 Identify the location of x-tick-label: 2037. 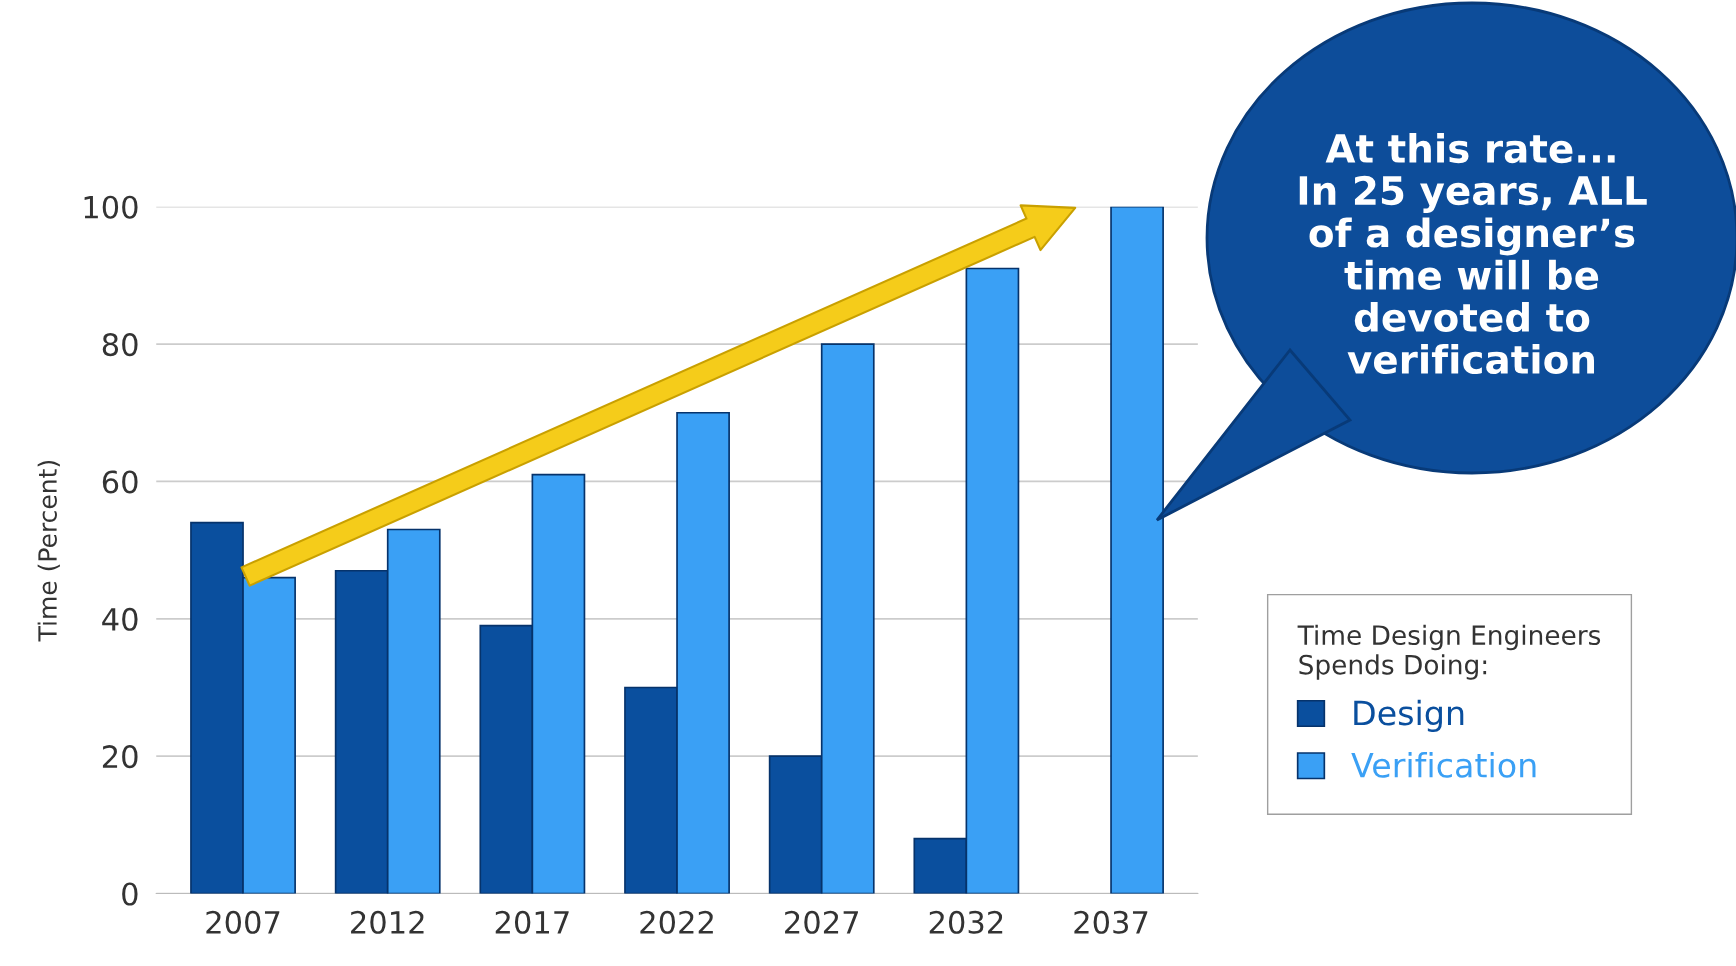
(1111, 922).